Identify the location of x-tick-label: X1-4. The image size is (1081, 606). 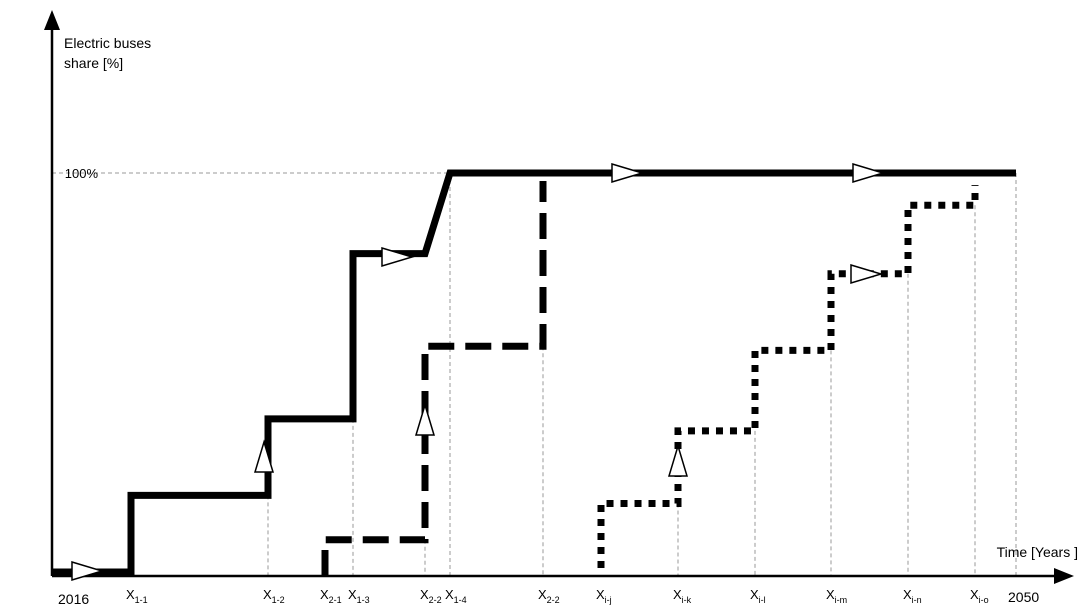
(456, 596).